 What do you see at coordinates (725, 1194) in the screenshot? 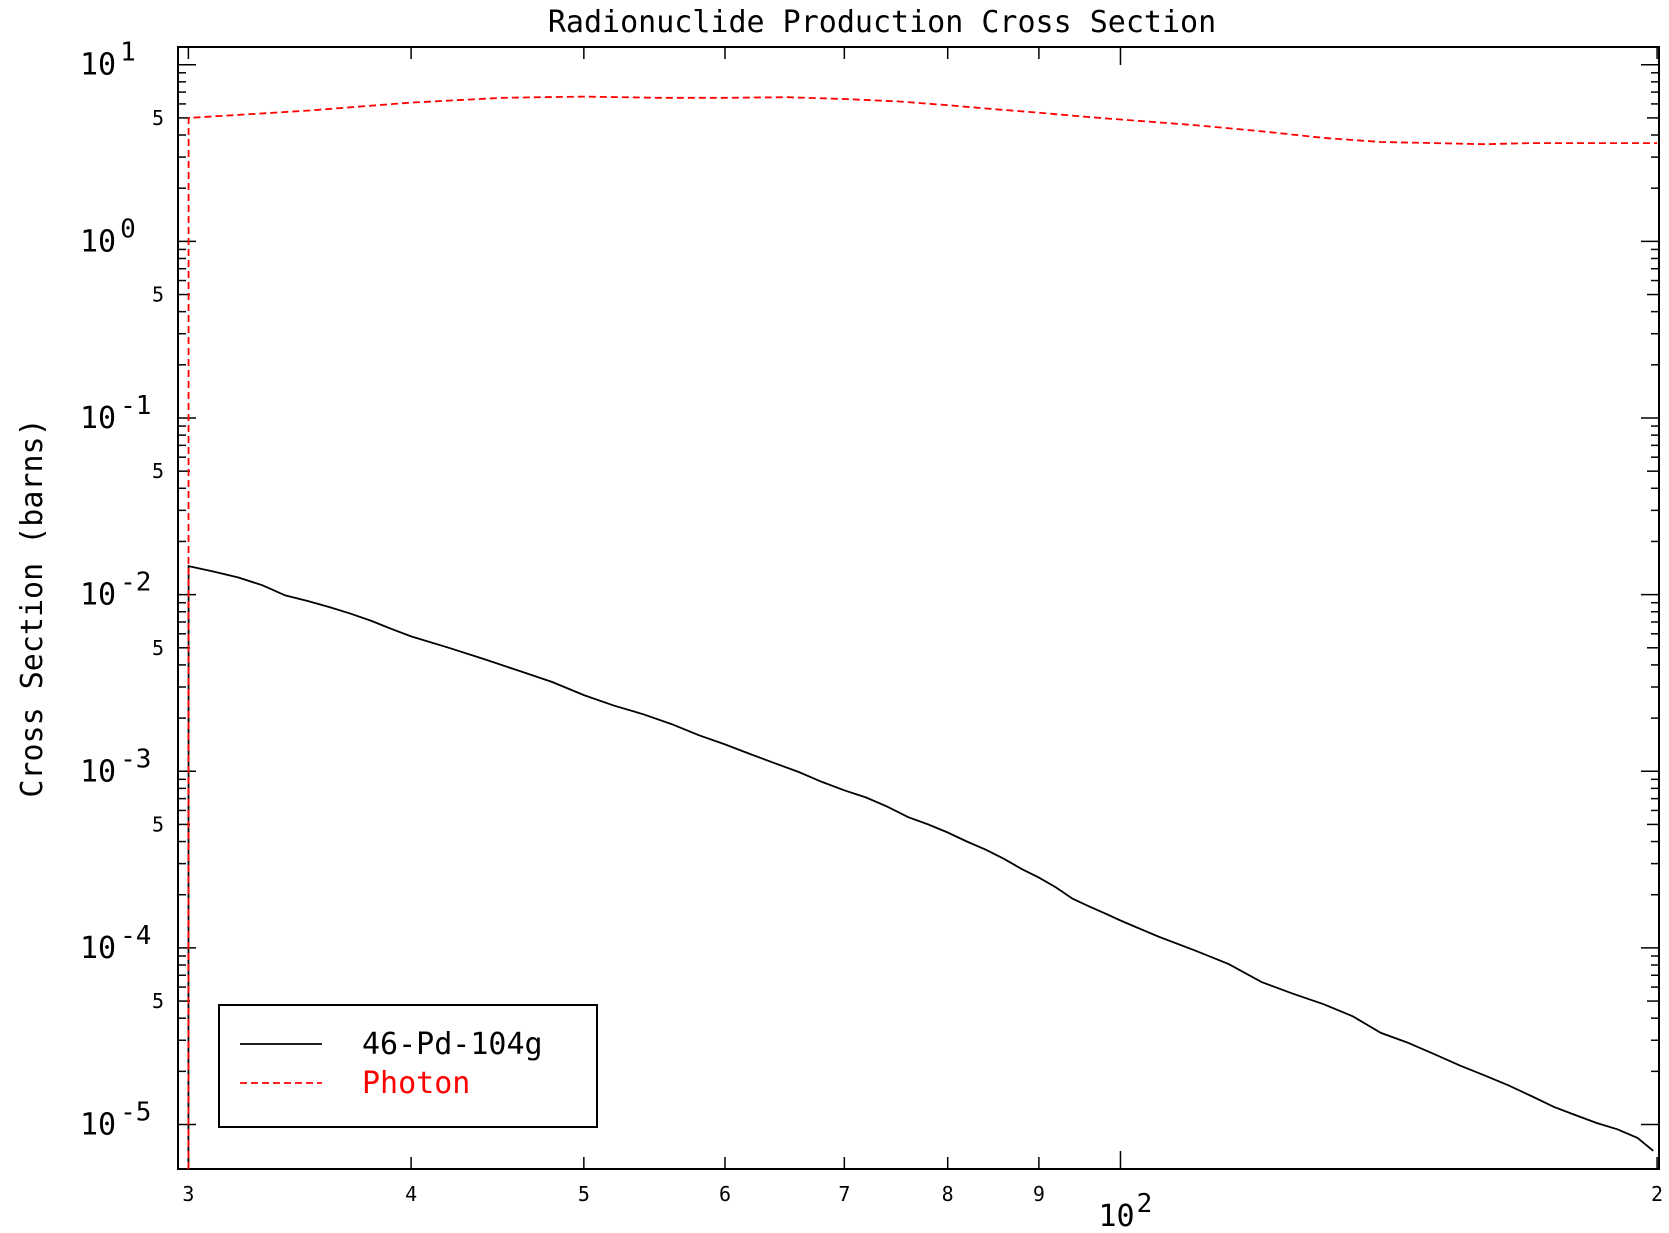
I see `x-tick-label: 6` at bounding box center [725, 1194].